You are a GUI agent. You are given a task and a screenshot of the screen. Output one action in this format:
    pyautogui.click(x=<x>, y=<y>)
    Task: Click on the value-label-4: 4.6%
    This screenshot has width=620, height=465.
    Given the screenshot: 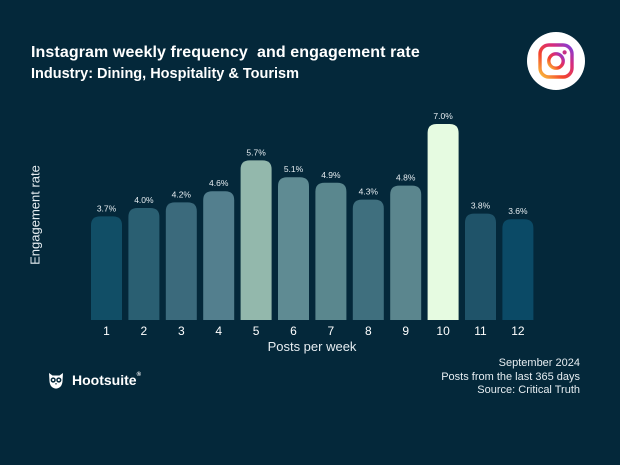 What is the action you would take?
    pyautogui.click(x=219, y=183)
    